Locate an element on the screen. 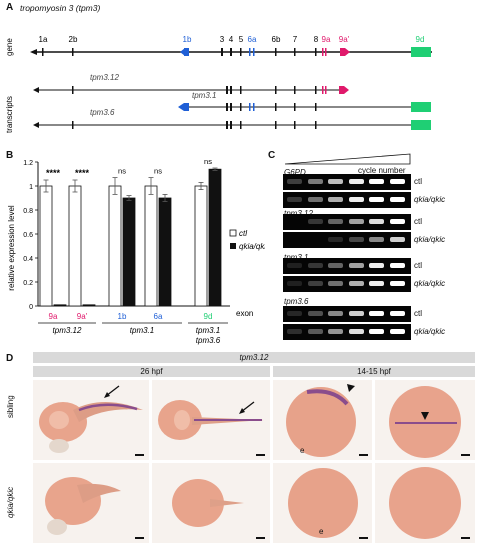 The width and height of the screenshot is (481, 550). legend-swatch-mutant is located at coordinates (233, 246).